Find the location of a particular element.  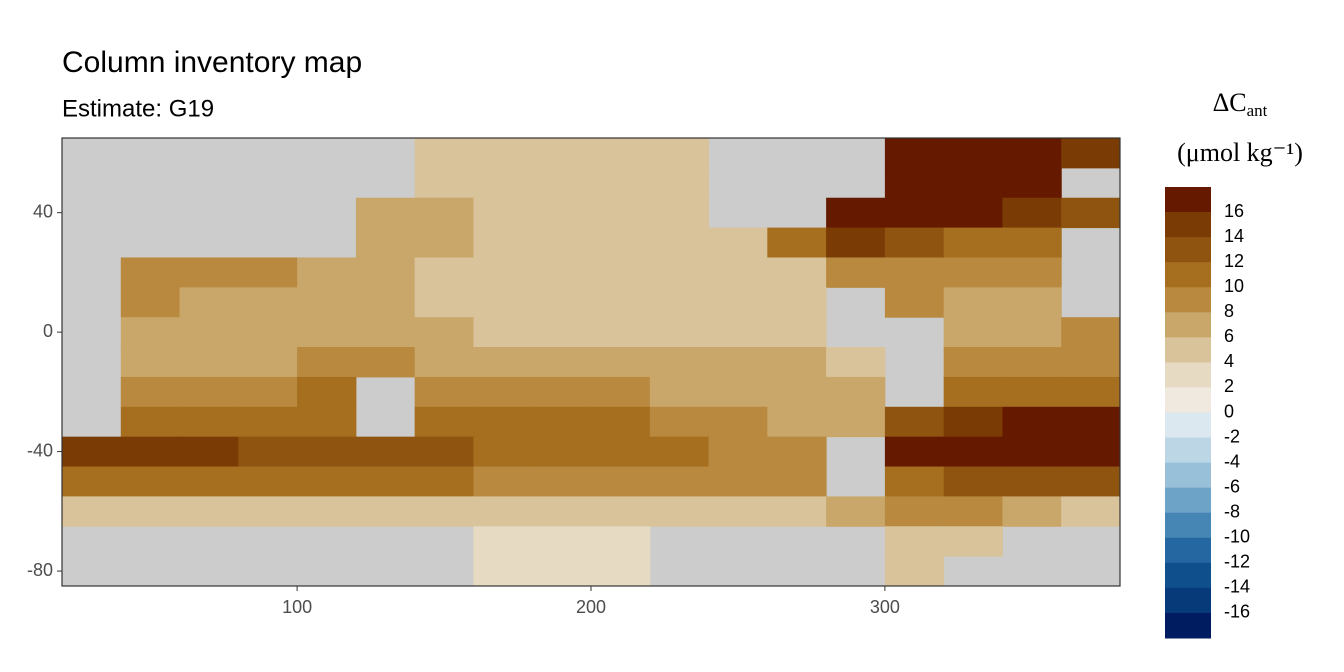

legend-label: -16 is located at coordinates (1237, 612).